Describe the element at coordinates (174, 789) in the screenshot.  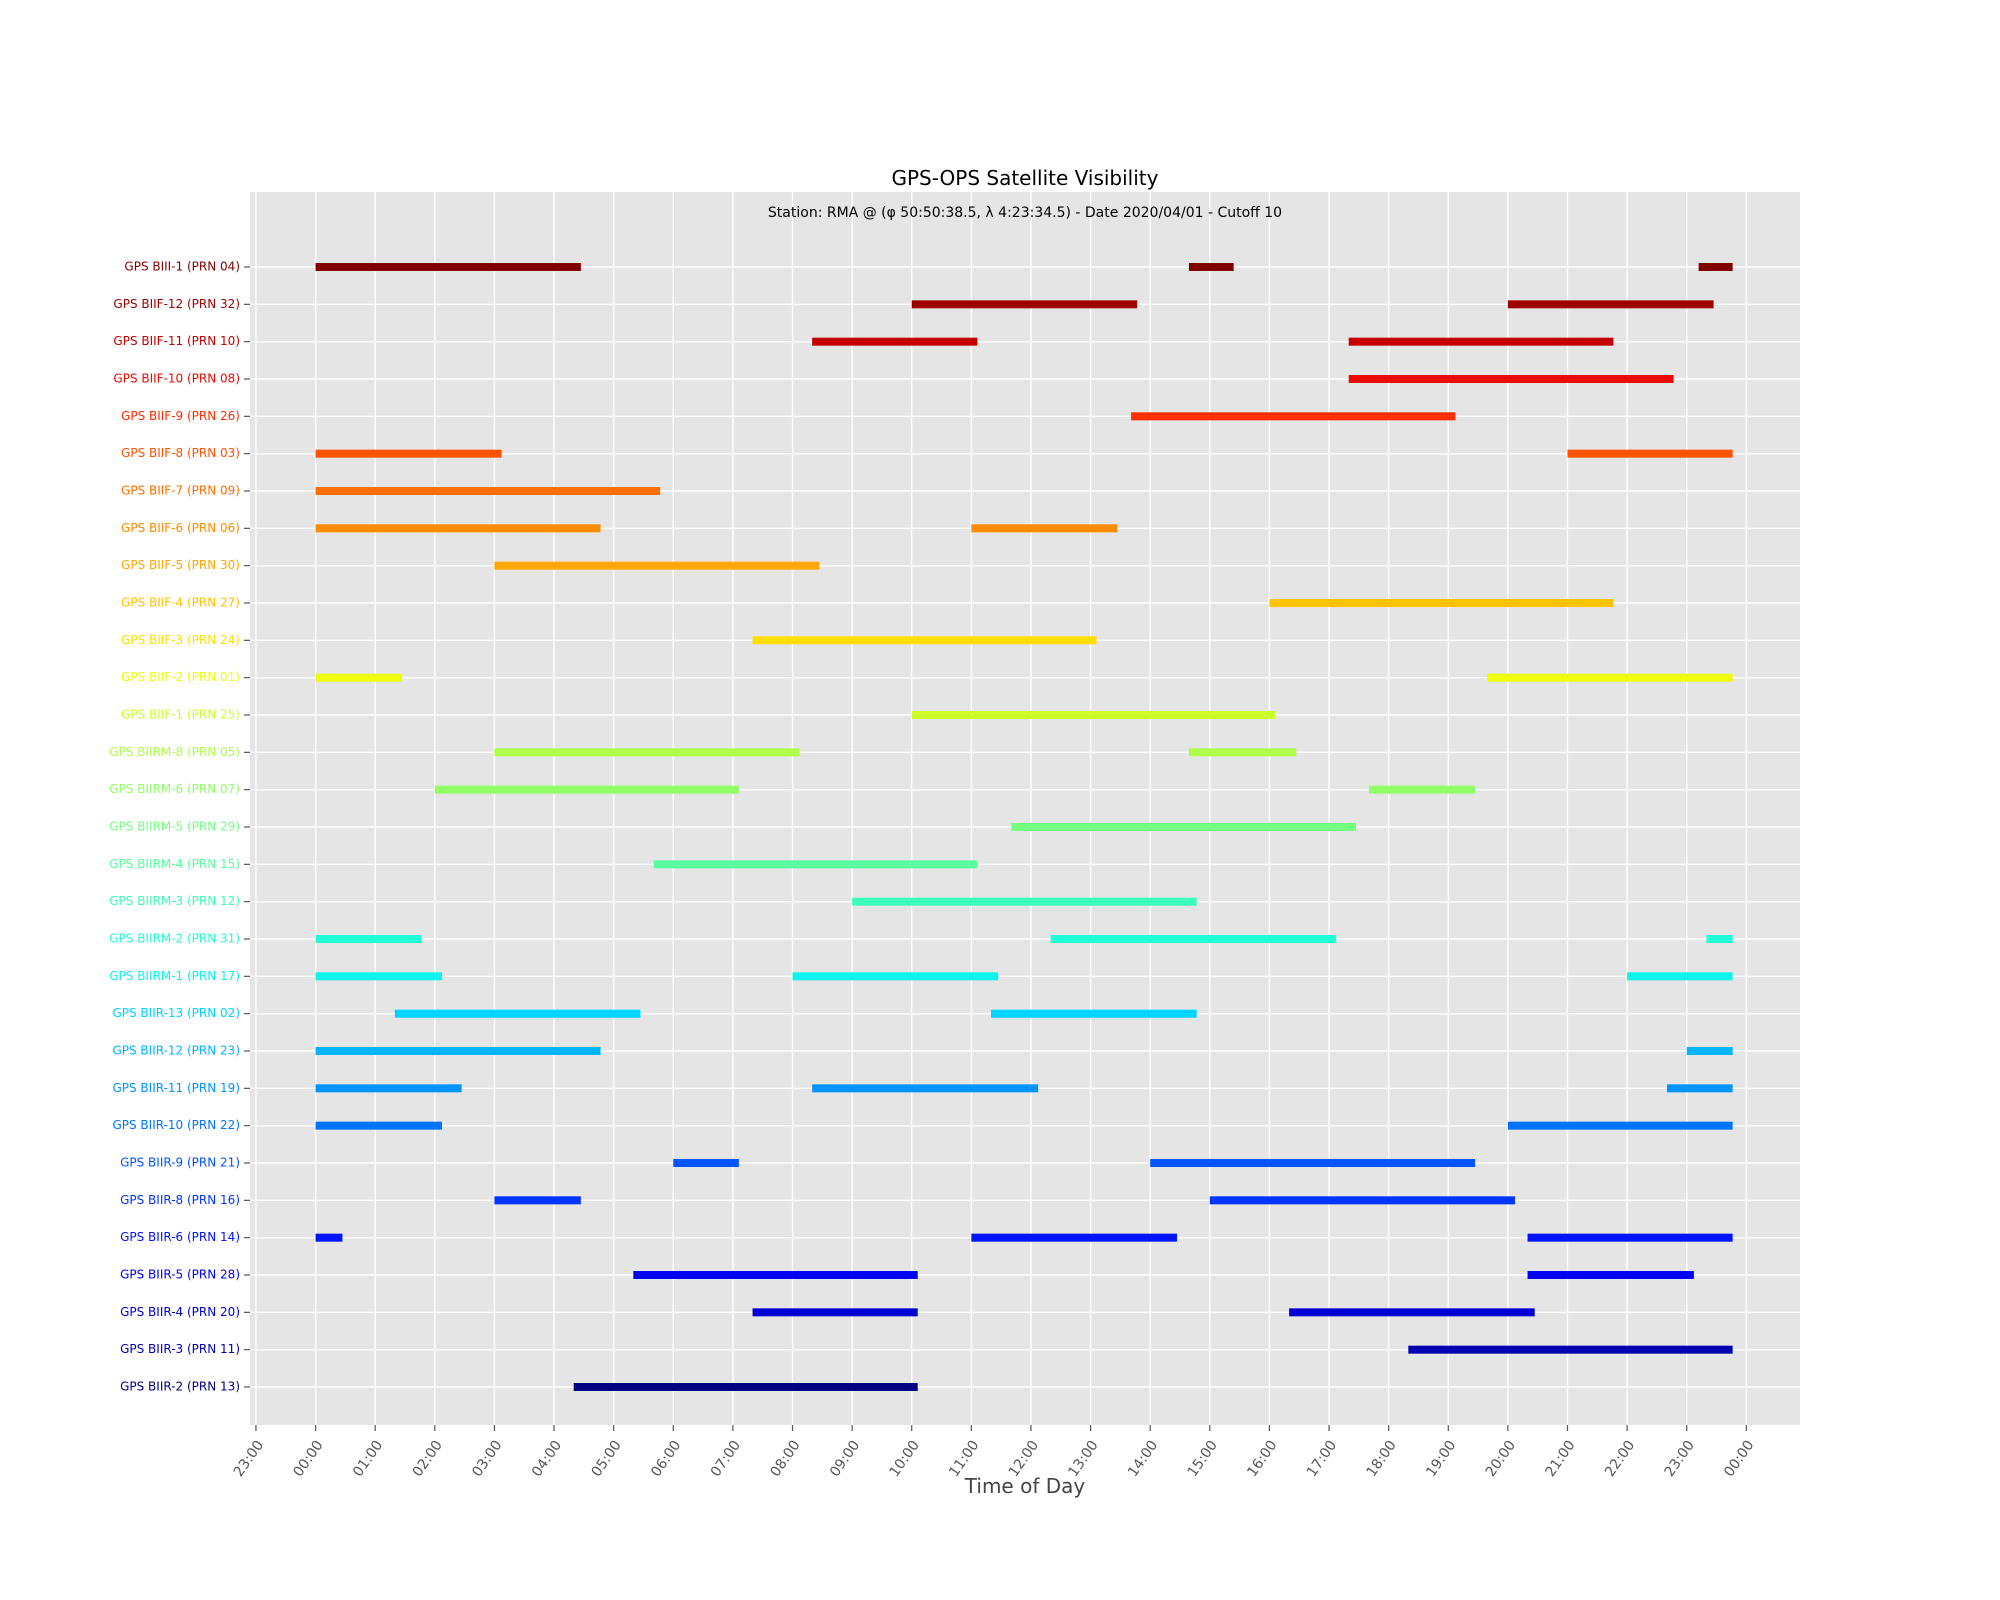
I see `satellite-label: GPS BIIRM-6 (PRN 07)` at that location.